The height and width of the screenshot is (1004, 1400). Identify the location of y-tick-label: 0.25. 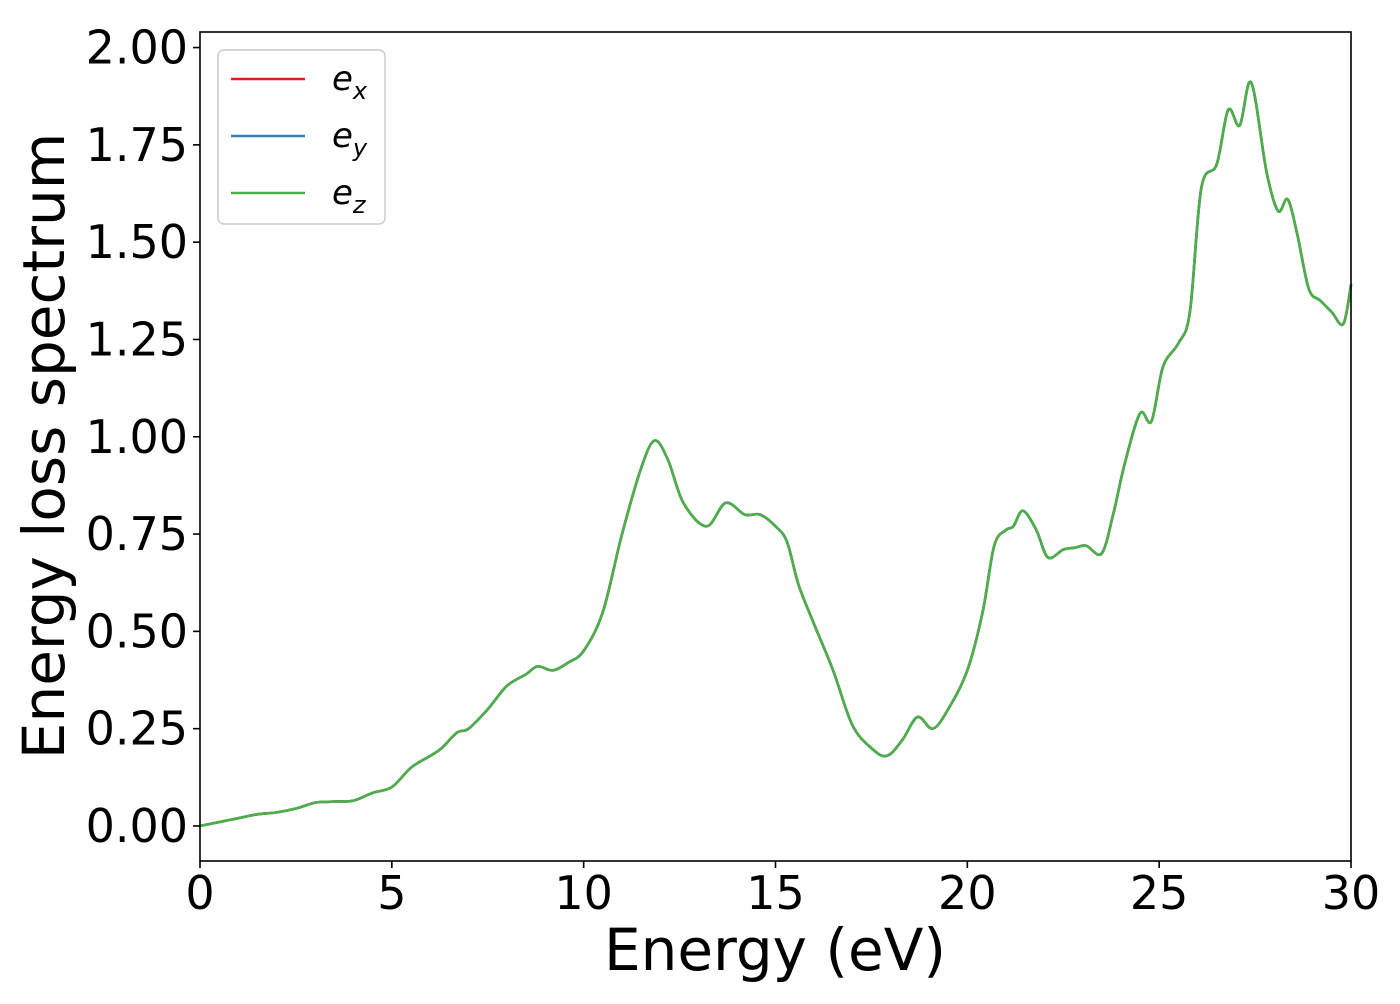
(137, 729).